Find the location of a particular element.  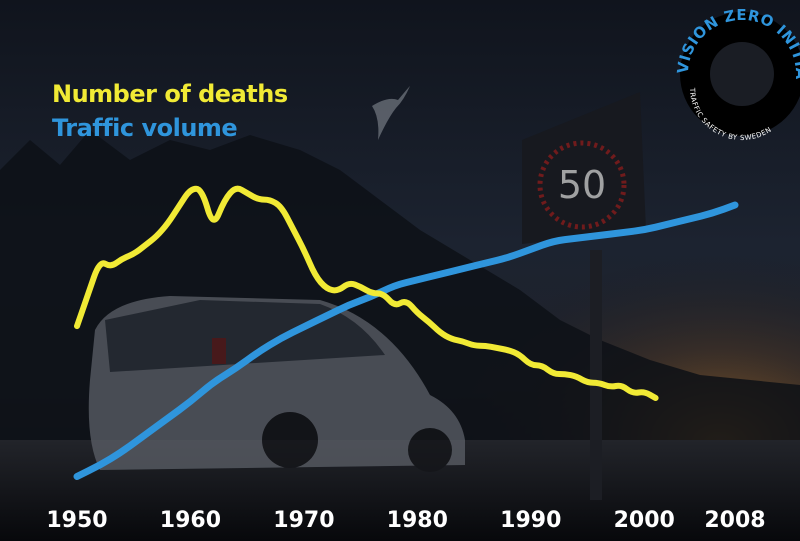

x-axis-ticks: 1950 1960 1970 1980 1990 2000 2008 is located at coordinates (405, 520).